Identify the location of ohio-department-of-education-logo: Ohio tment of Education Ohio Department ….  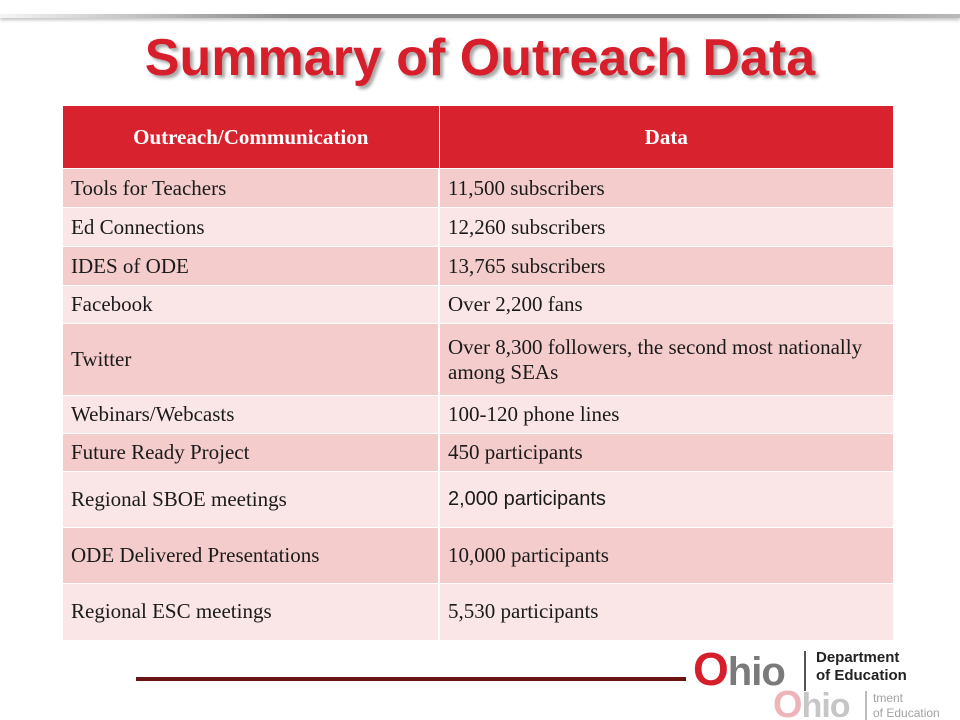
(826, 682).